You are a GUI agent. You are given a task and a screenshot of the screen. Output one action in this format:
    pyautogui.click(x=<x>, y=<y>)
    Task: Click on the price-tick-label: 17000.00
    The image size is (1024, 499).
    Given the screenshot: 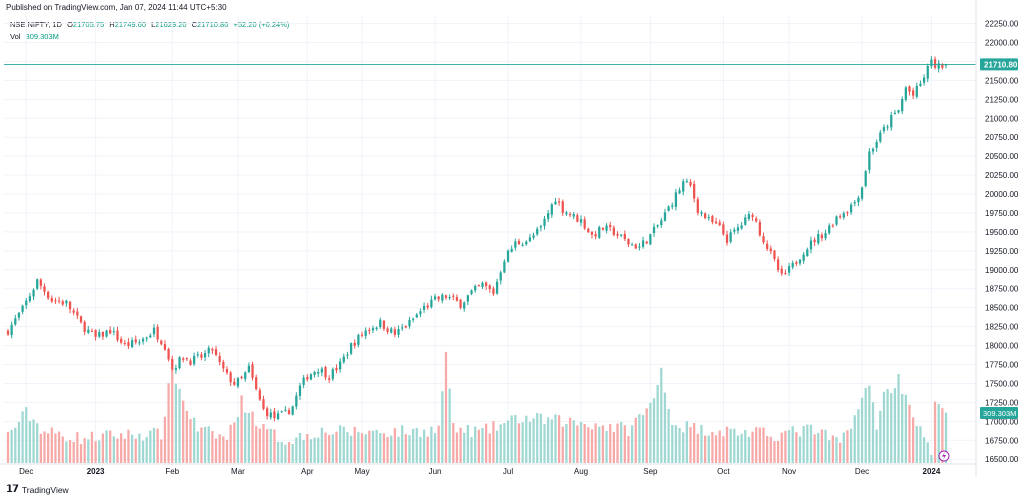 What is the action you would take?
    pyautogui.click(x=1002, y=421)
    